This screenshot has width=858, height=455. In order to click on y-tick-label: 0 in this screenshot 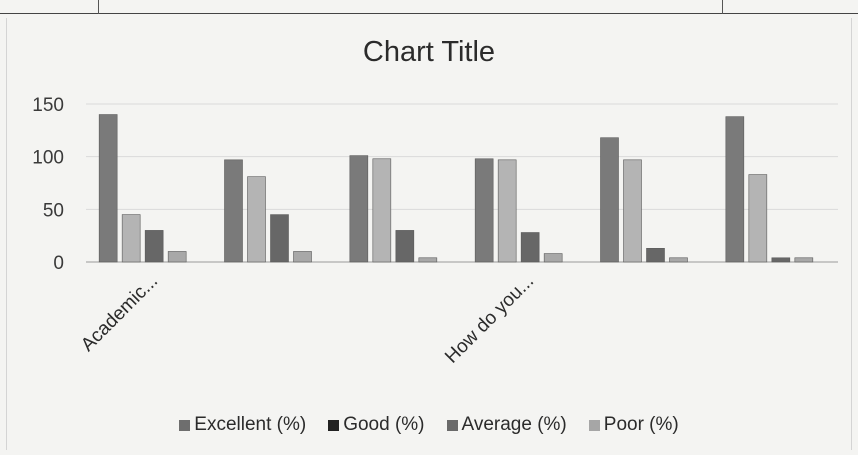, I will do `click(58, 263)`.